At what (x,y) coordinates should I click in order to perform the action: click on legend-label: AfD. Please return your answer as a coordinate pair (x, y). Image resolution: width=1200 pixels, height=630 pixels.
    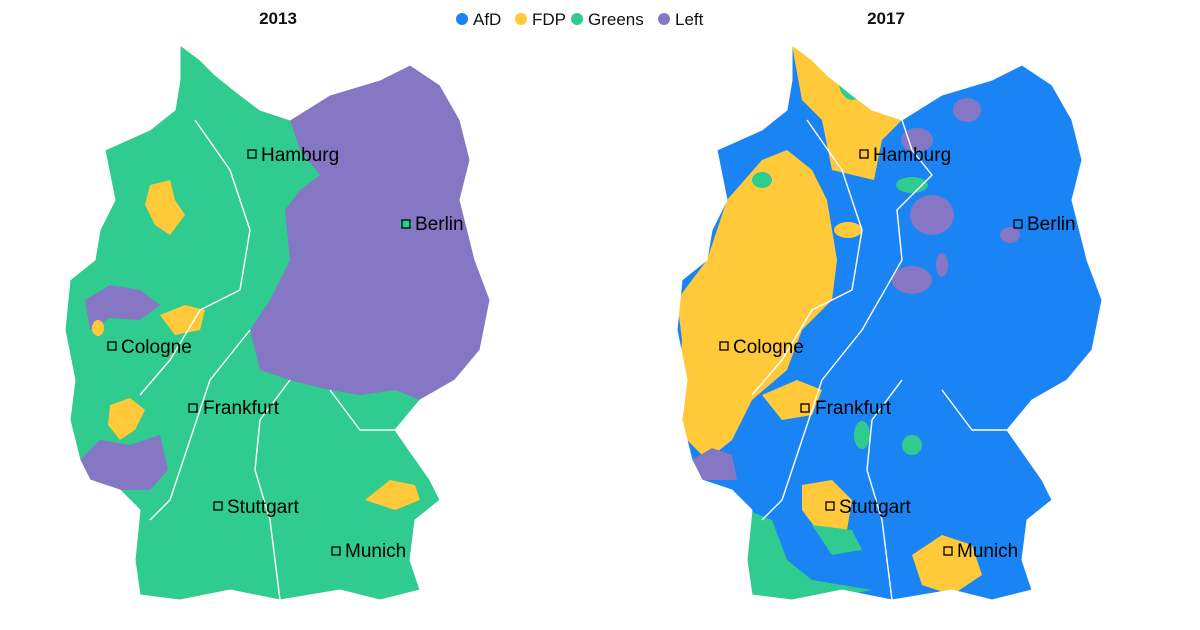
    Looking at the image, I should click on (487, 19).